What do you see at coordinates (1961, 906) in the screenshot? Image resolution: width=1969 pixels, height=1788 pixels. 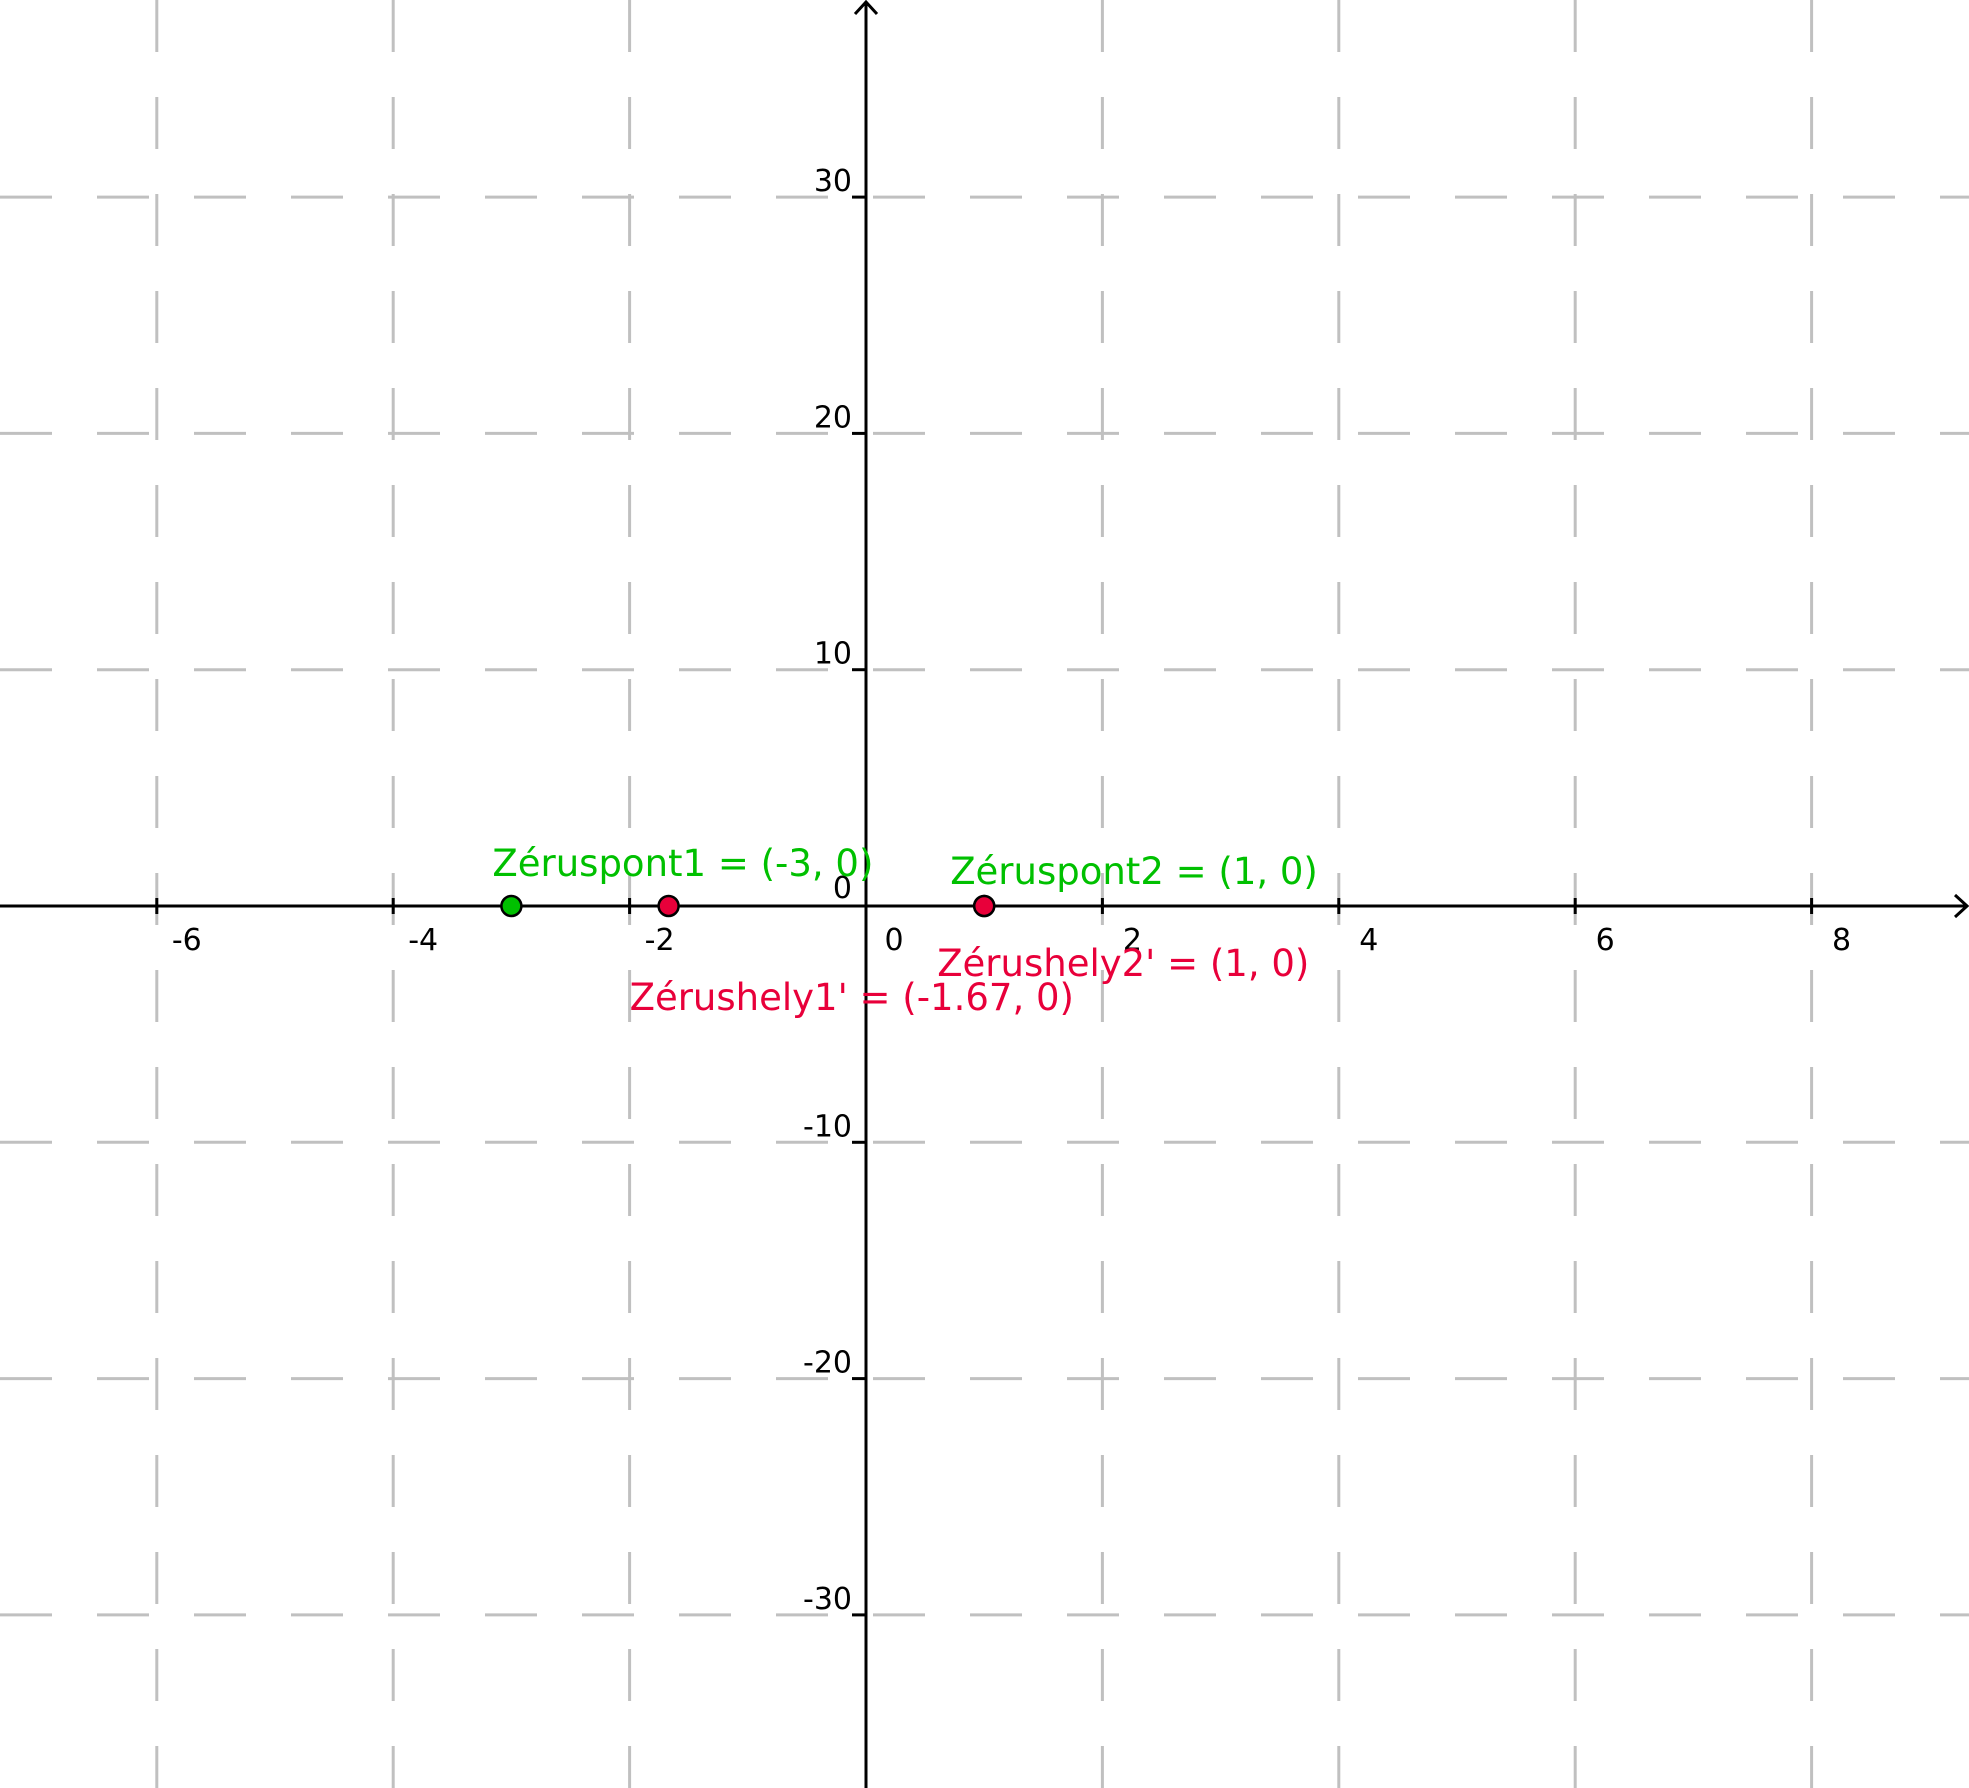 I see `x-axis-arrow` at bounding box center [1961, 906].